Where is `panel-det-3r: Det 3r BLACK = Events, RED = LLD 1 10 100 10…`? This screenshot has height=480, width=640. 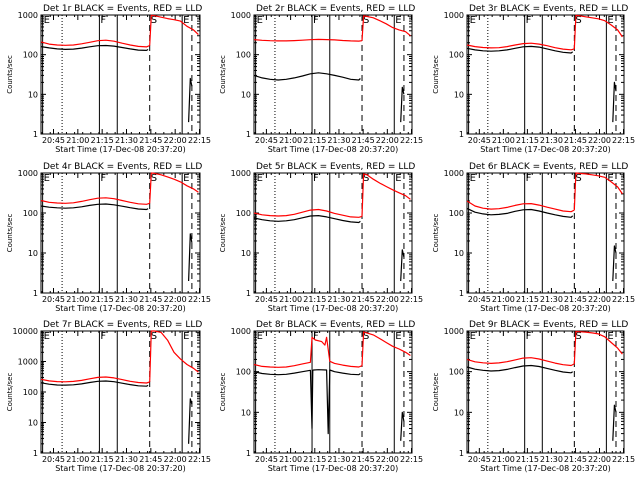
panel-det-3r: Det 3r BLACK = Events, RED = LLD 1 10 100 10… is located at coordinates (533, 79).